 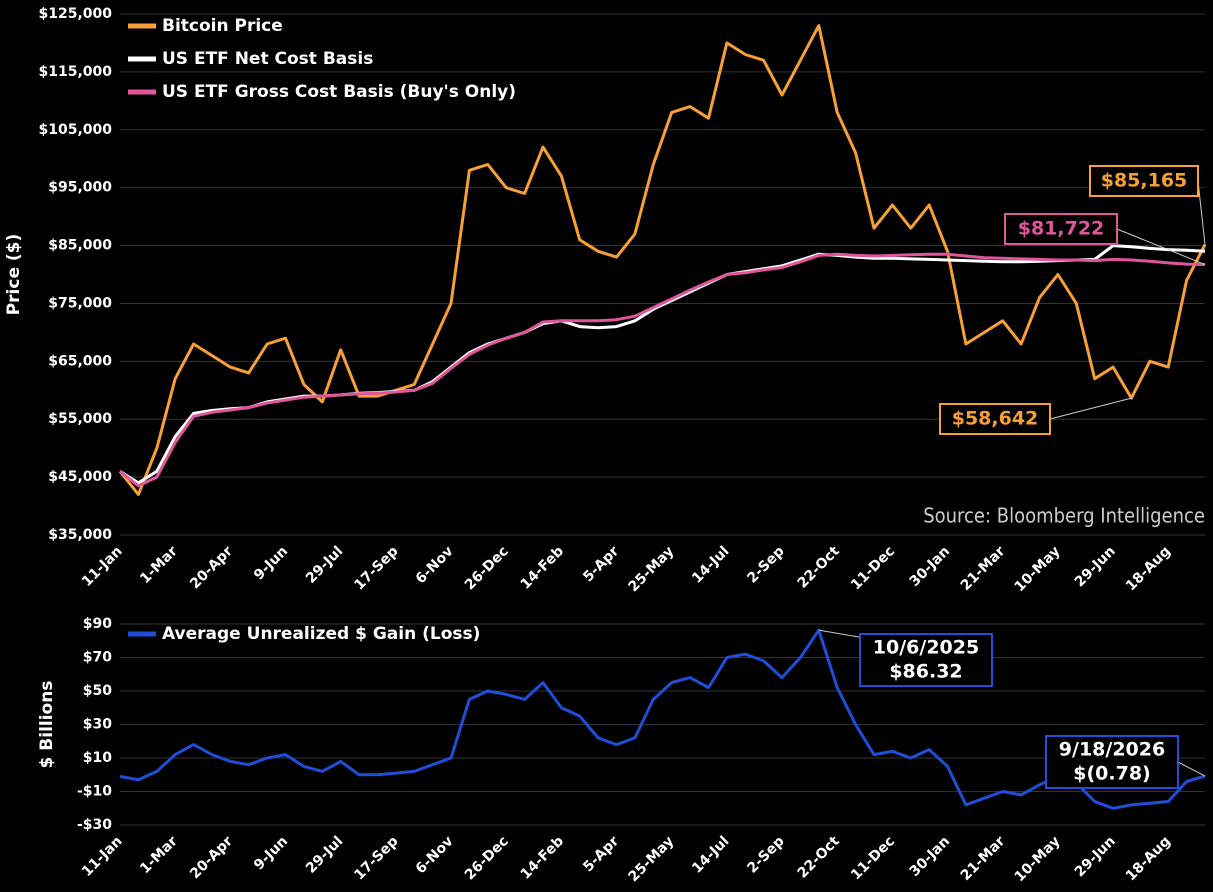 What do you see at coordinates (94, 792) in the screenshot?
I see `y-tick-label: -$10` at bounding box center [94, 792].